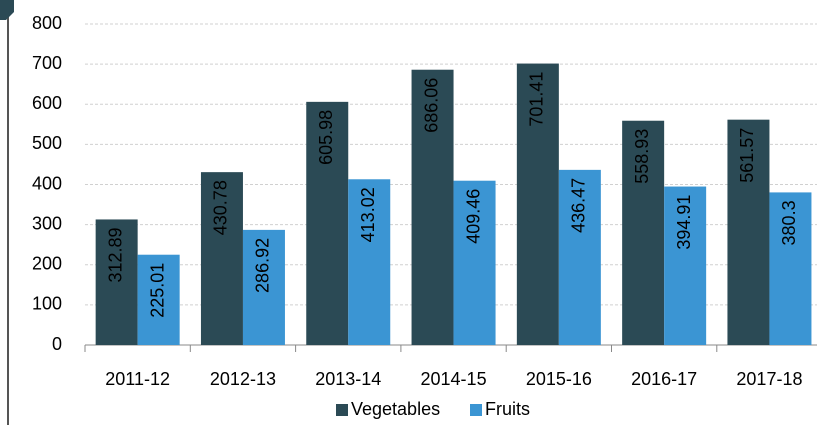 The height and width of the screenshot is (425, 817). I want to click on y-tick-label: 200, so click(47, 264).